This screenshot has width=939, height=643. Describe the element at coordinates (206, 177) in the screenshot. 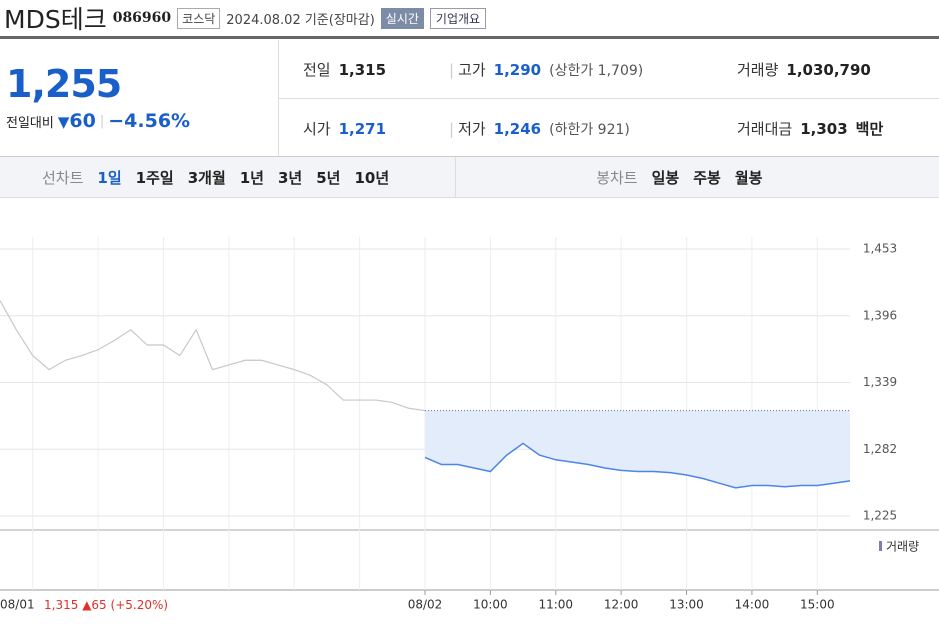

I see `period-tab: 3개월` at that location.